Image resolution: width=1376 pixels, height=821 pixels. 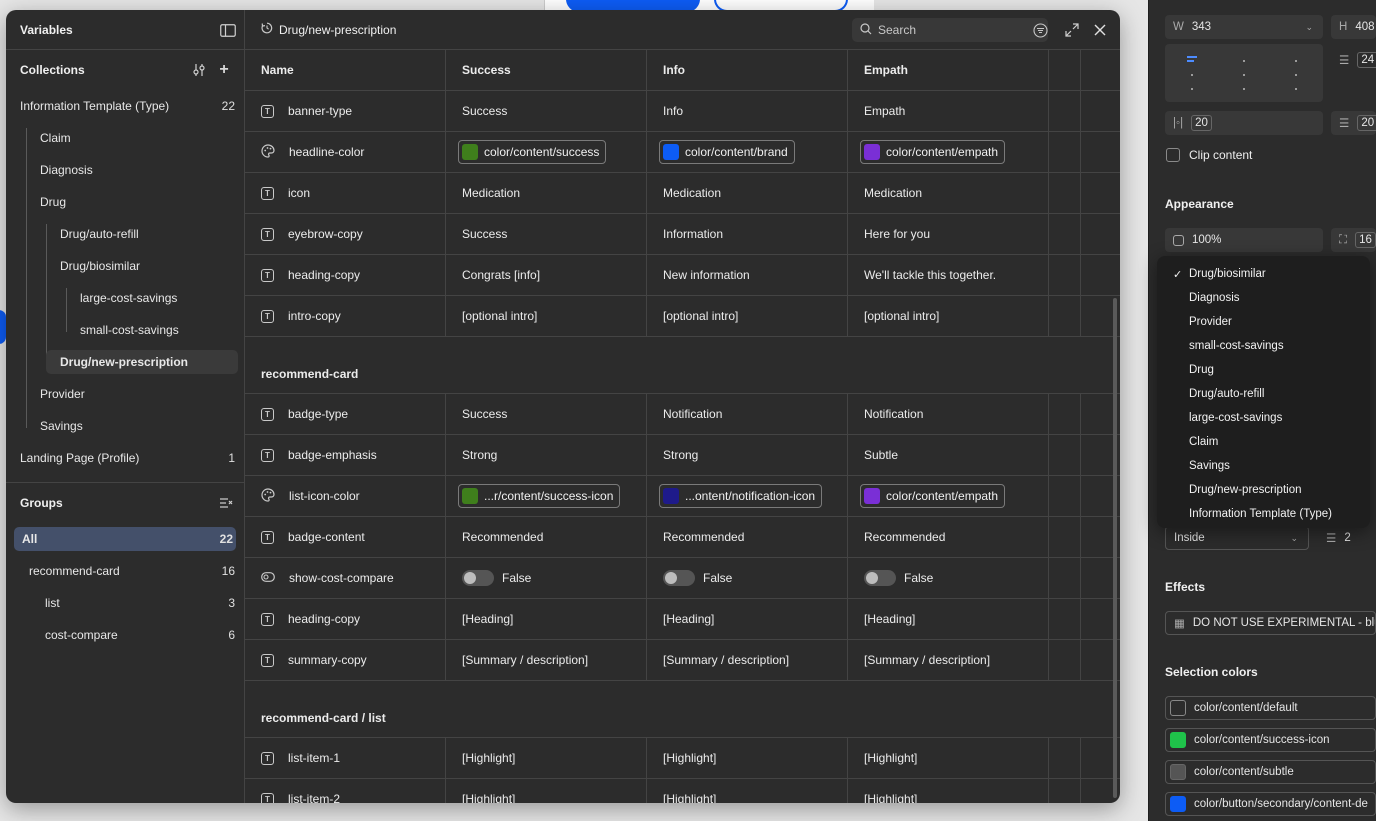 I want to click on search-box, so click(x=950, y=30).